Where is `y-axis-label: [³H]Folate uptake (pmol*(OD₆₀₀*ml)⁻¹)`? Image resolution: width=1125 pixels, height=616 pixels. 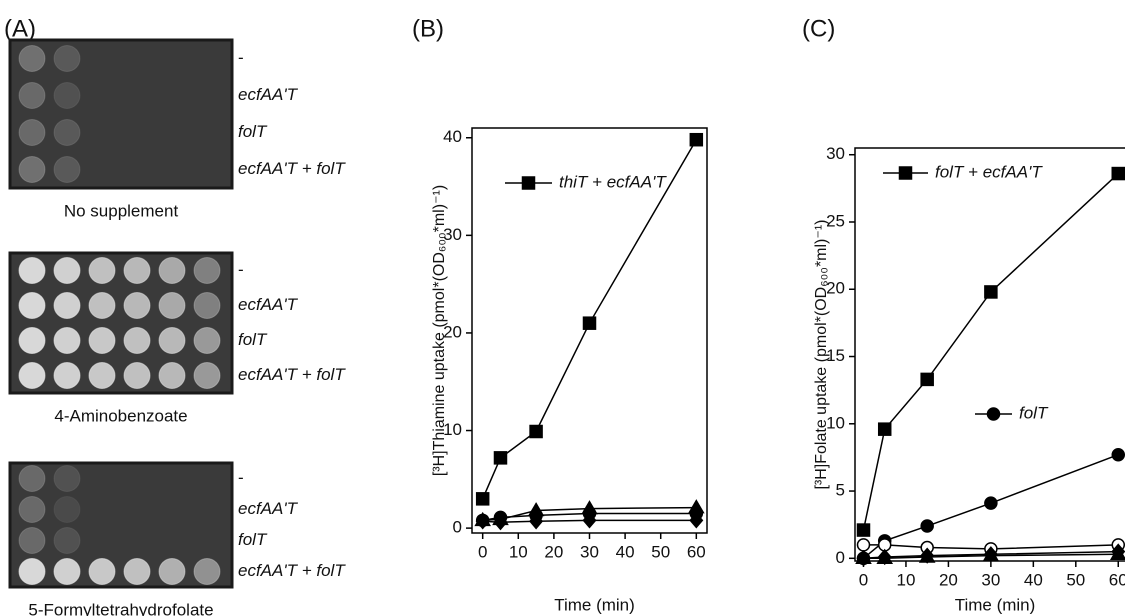 y-axis-label: [³H]Folate uptake (pmol*(OD₆₀₀*ml)⁻¹) is located at coordinates (821, 354).